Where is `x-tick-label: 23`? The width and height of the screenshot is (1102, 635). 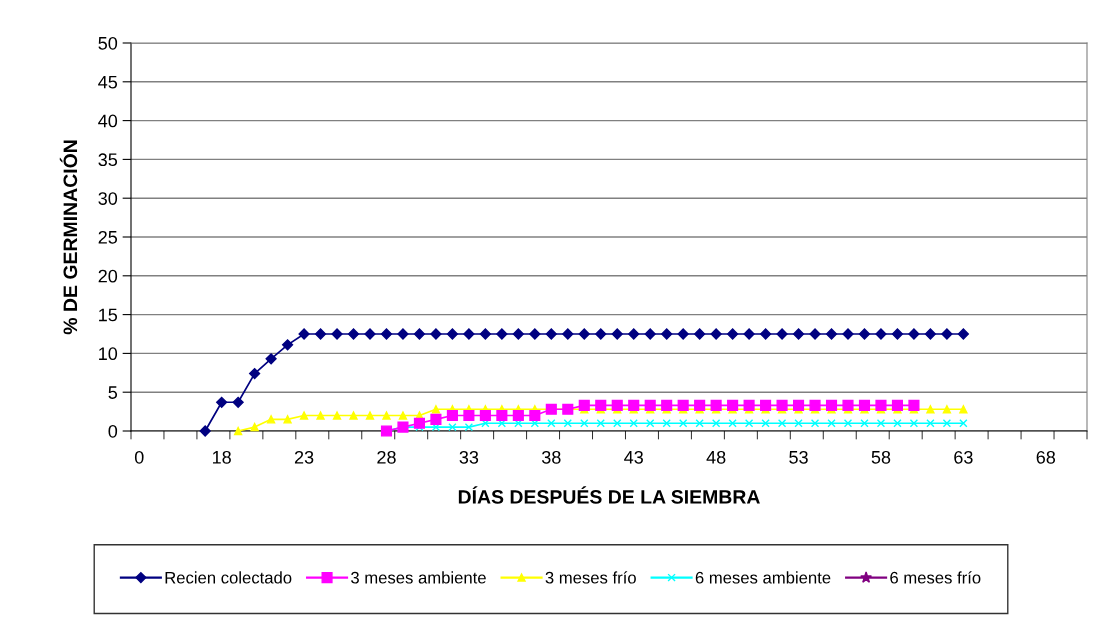
x-tick-label: 23 is located at coordinates (304, 457).